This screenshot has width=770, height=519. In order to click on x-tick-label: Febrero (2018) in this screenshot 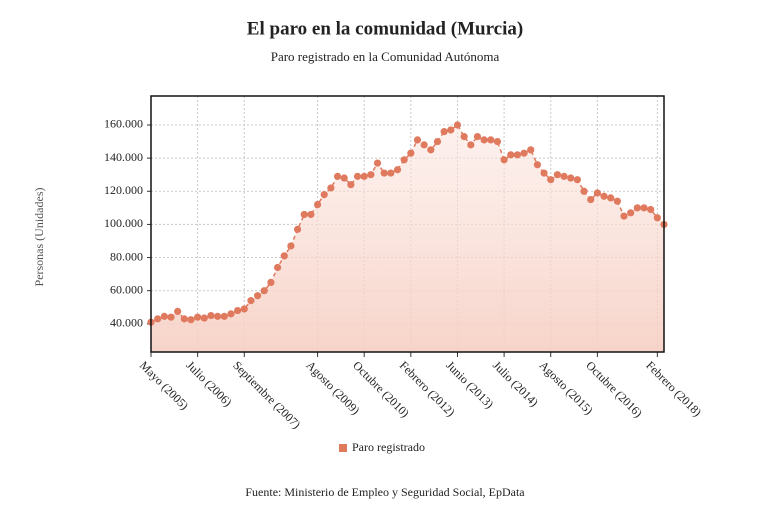, I will do `click(673, 388)`.